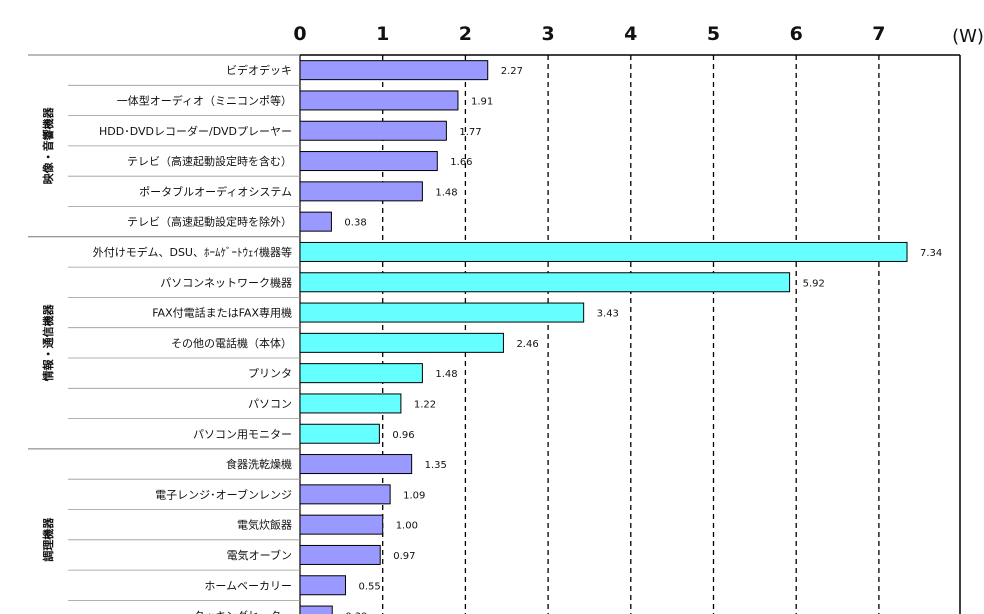  I want to click on group-label: 情報・通信機器, so click(48, 342).